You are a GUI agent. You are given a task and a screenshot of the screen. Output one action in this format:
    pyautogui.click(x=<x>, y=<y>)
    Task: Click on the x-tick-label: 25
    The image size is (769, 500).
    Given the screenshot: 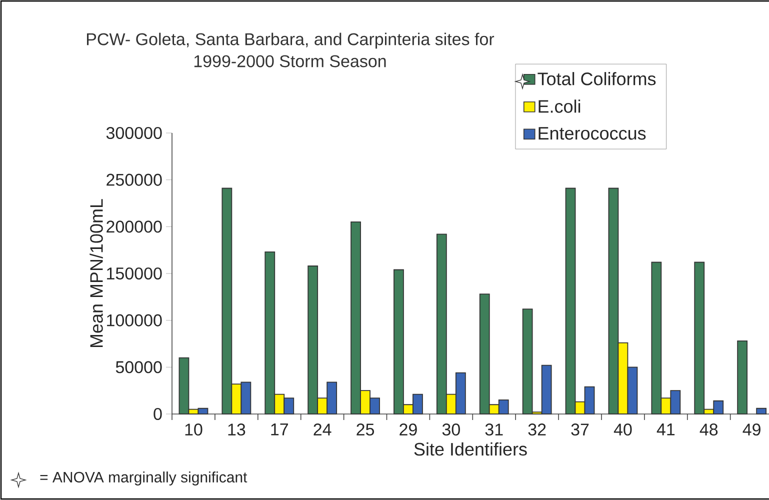 What is the action you would take?
    pyautogui.click(x=365, y=430)
    